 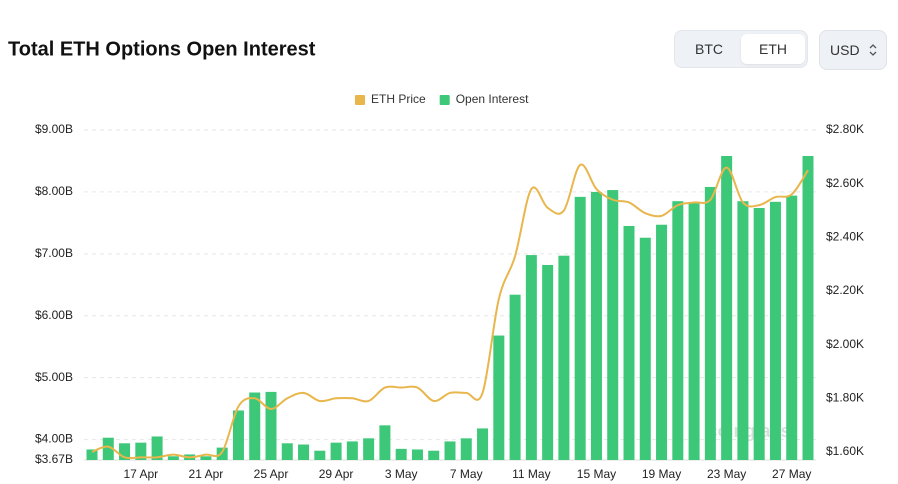 What do you see at coordinates (54, 315) in the screenshot?
I see `y-tick-label: $6.00B` at bounding box center [54, 315].